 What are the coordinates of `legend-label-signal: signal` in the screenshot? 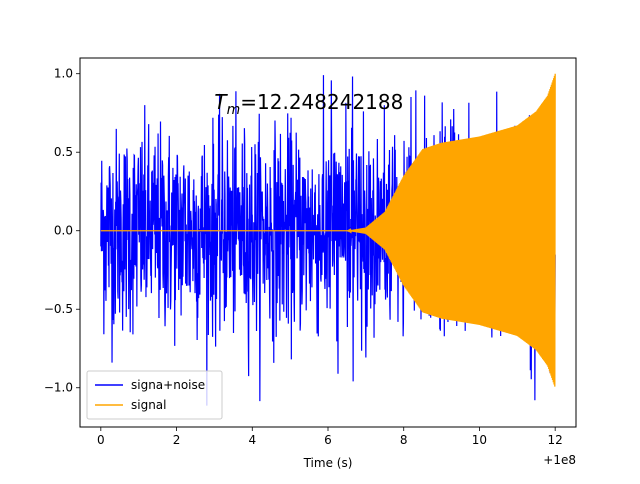 It's located at (149, 405).